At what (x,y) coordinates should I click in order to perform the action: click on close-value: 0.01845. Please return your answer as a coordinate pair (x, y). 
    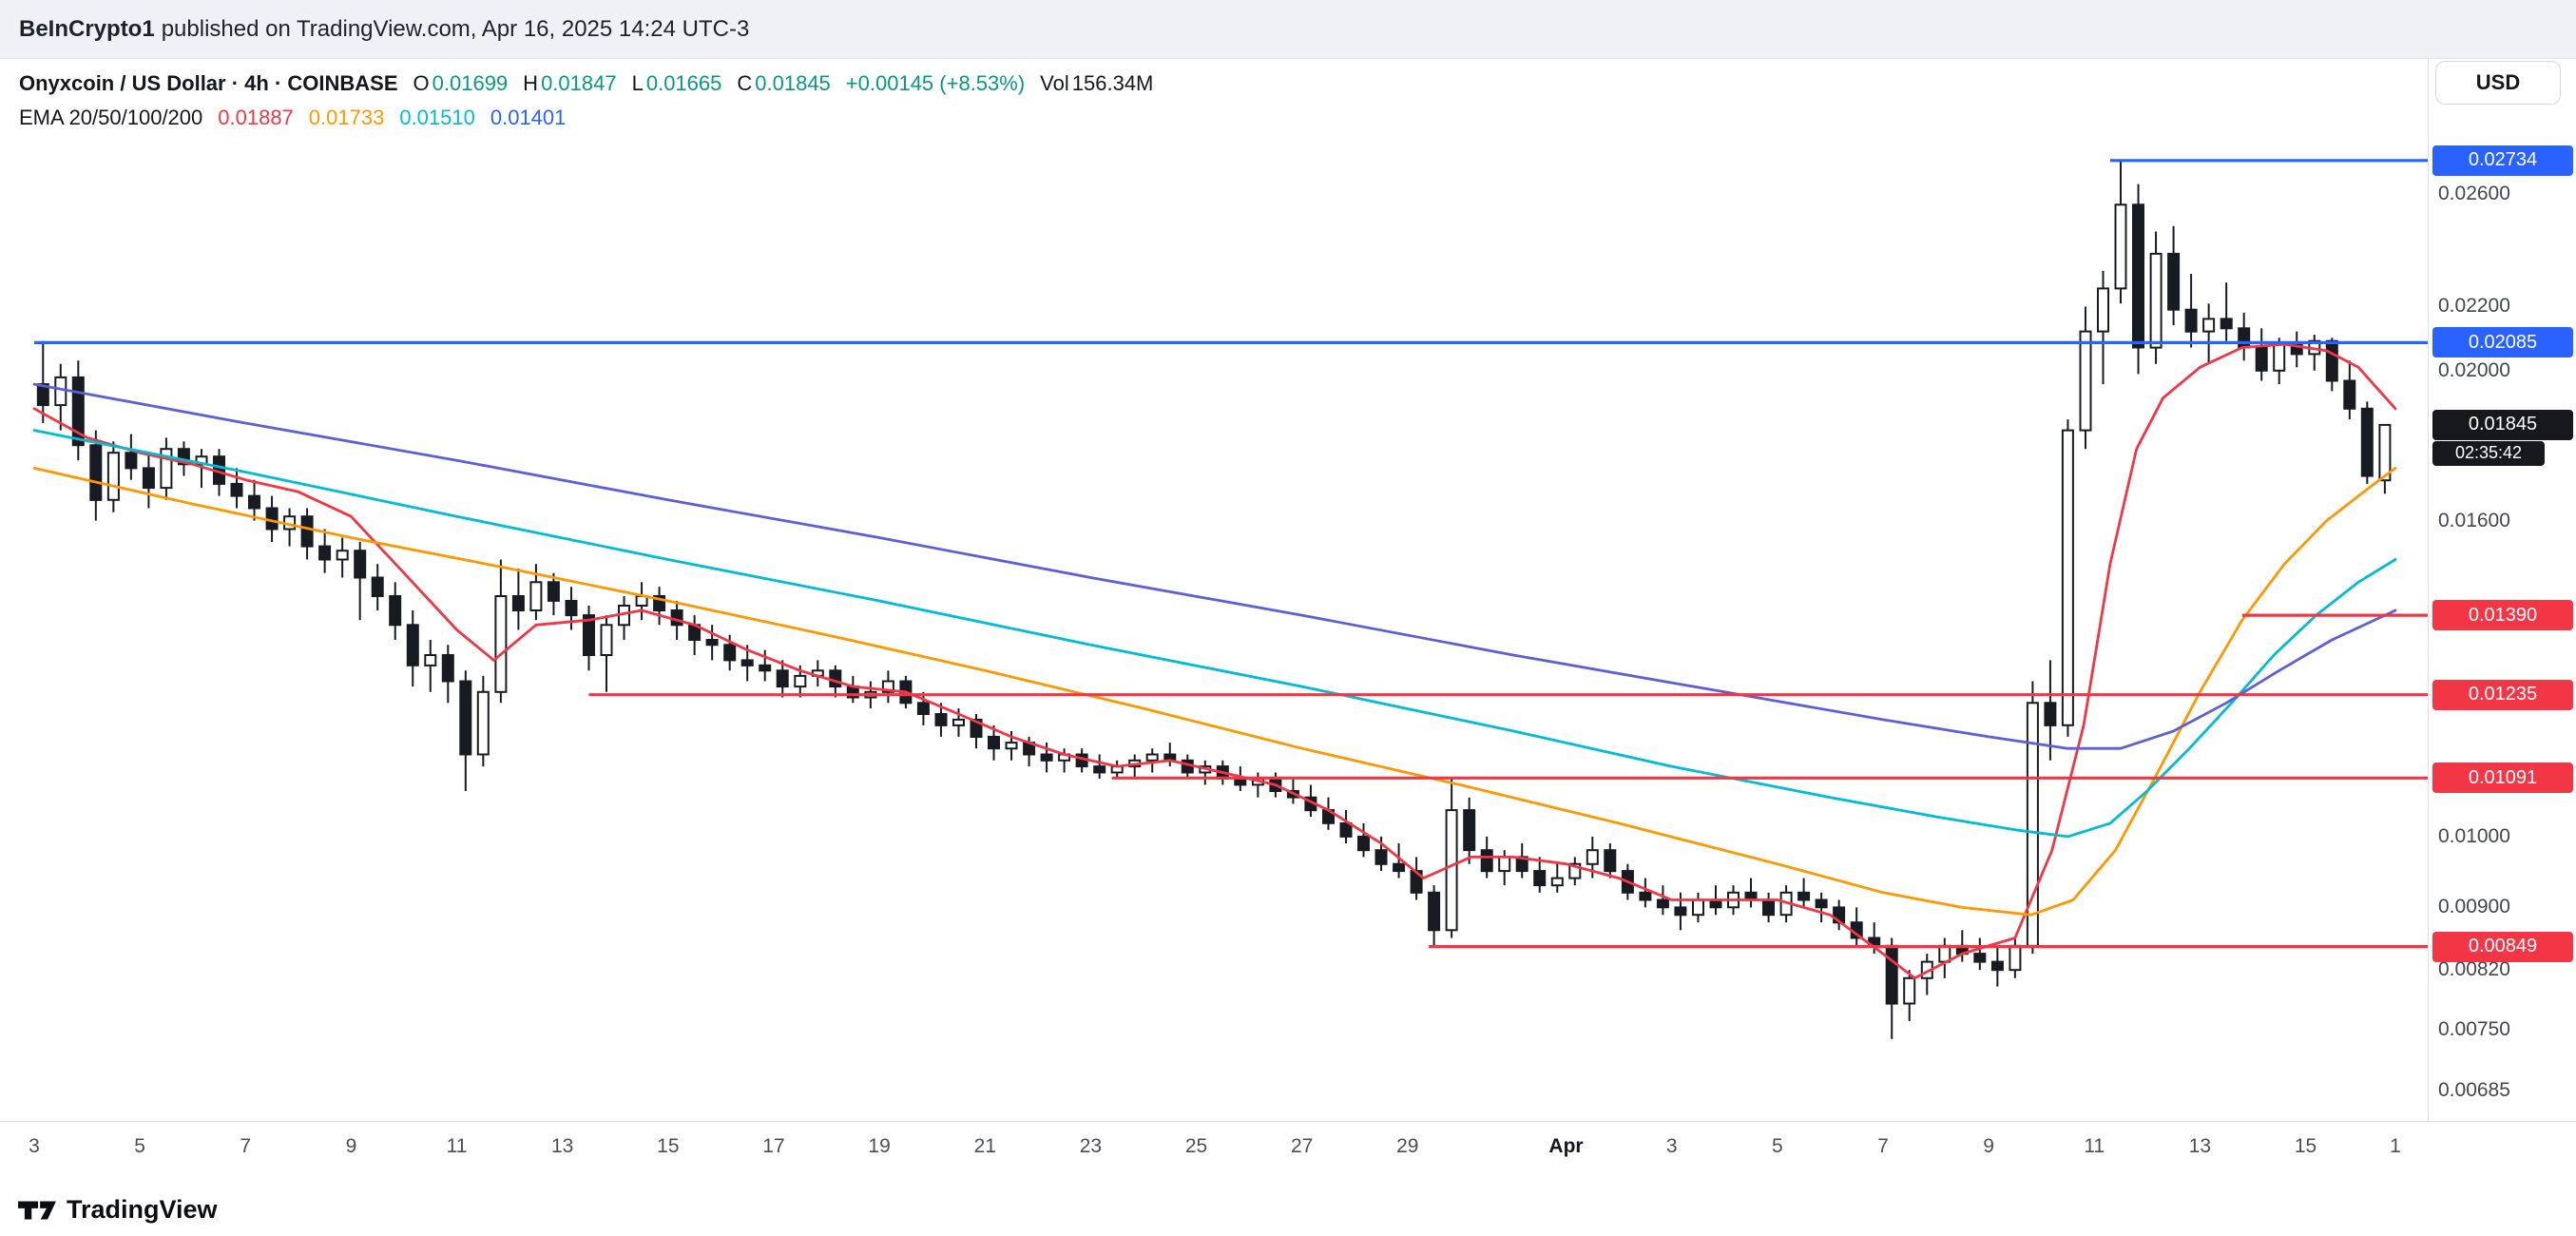
    Looking at the image, I should click on (793, 83).